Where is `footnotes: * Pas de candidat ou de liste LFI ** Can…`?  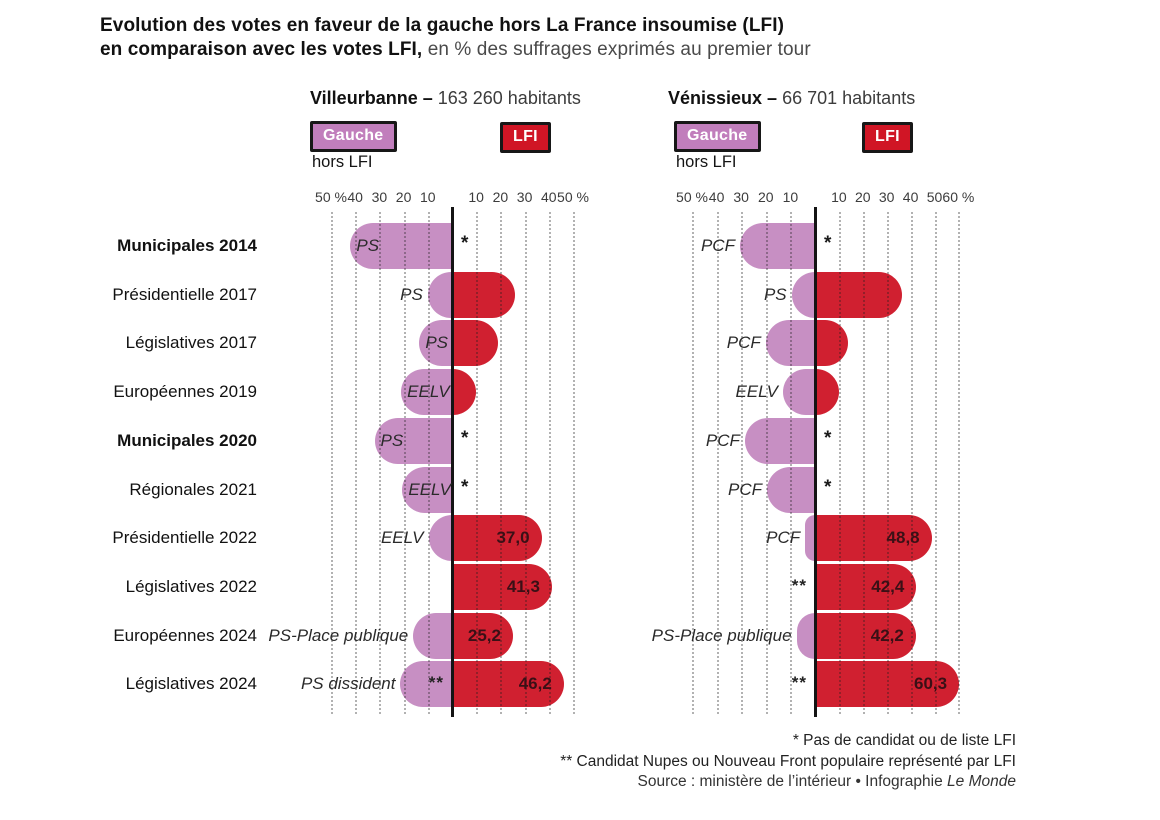 footnotes: * Pas de candidat ou de liste LFI ** Can… is located at coordinates (788, 762).